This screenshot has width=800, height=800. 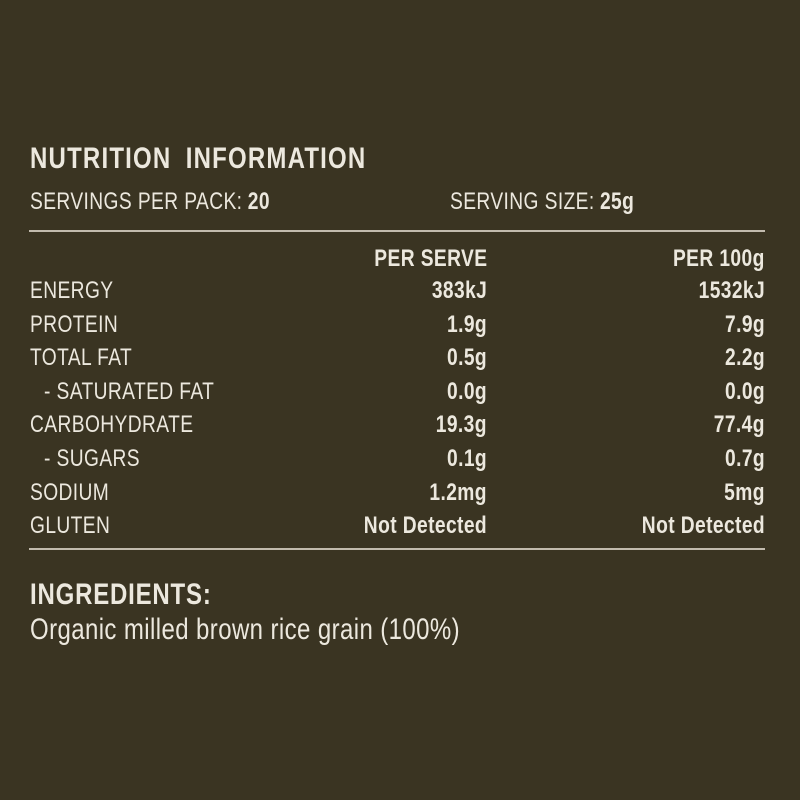 I want to click on bottom-divider, so click(x=397, y=549).